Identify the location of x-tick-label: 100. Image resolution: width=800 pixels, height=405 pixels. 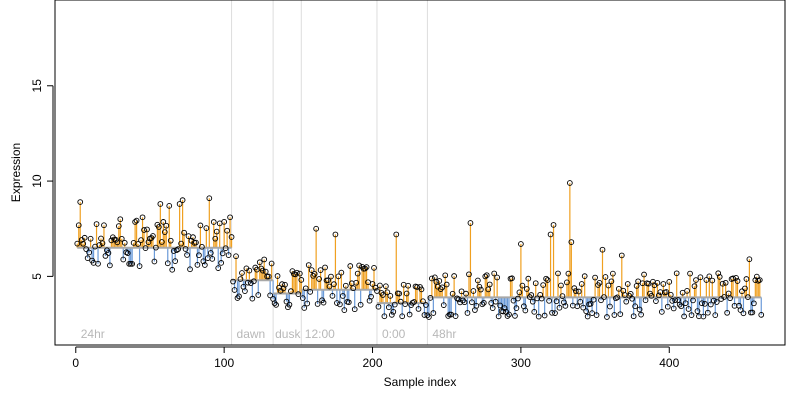
(224, 363).